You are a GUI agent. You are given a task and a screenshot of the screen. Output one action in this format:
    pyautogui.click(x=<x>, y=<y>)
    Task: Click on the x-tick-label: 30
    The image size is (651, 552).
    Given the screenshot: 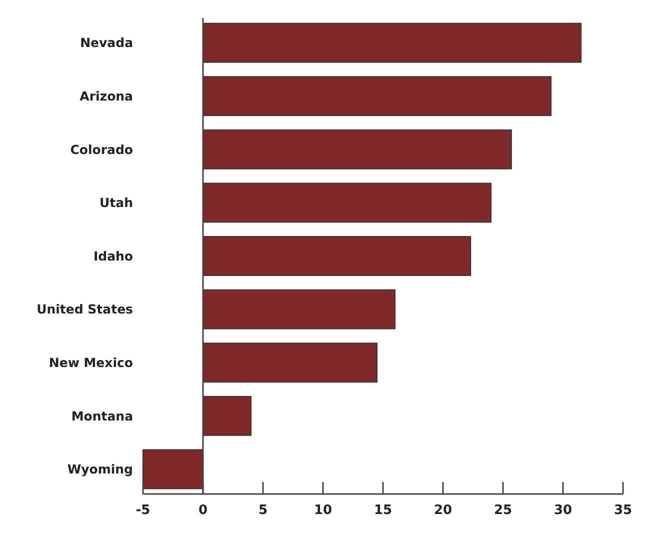 What is the action you would take?
    pyautogui.click(x=563, y=510)
    